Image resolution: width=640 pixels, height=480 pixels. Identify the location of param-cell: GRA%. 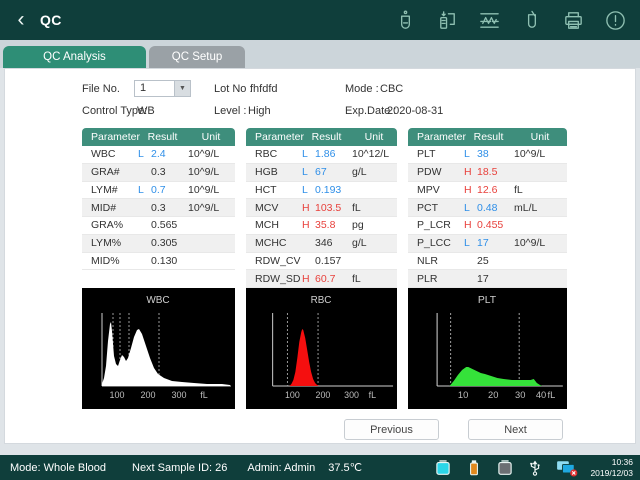
(107, 225).